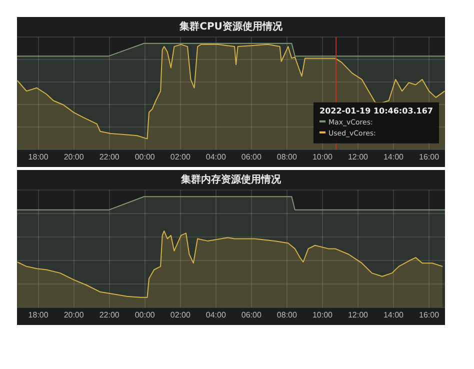 This screenshot has height=369, width=474. I want to click on chart-title: 集群内存资源使用情况, so click(231, 180).